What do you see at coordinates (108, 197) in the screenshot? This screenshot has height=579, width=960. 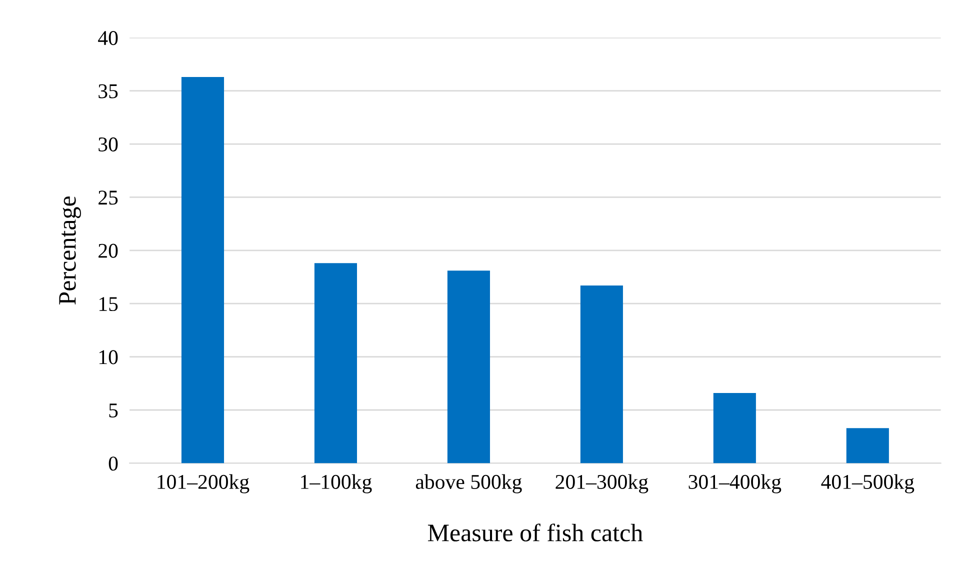 I see `y-tick-label: 25` at bounding box center [108, 197].